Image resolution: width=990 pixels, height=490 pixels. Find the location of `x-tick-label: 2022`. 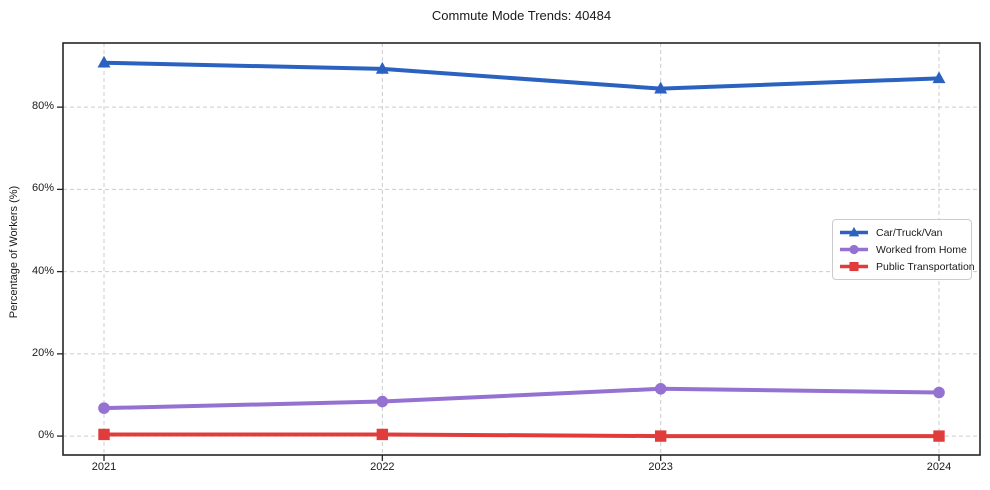

x-tick-label: 2022 is located at coordinates (382, 467).